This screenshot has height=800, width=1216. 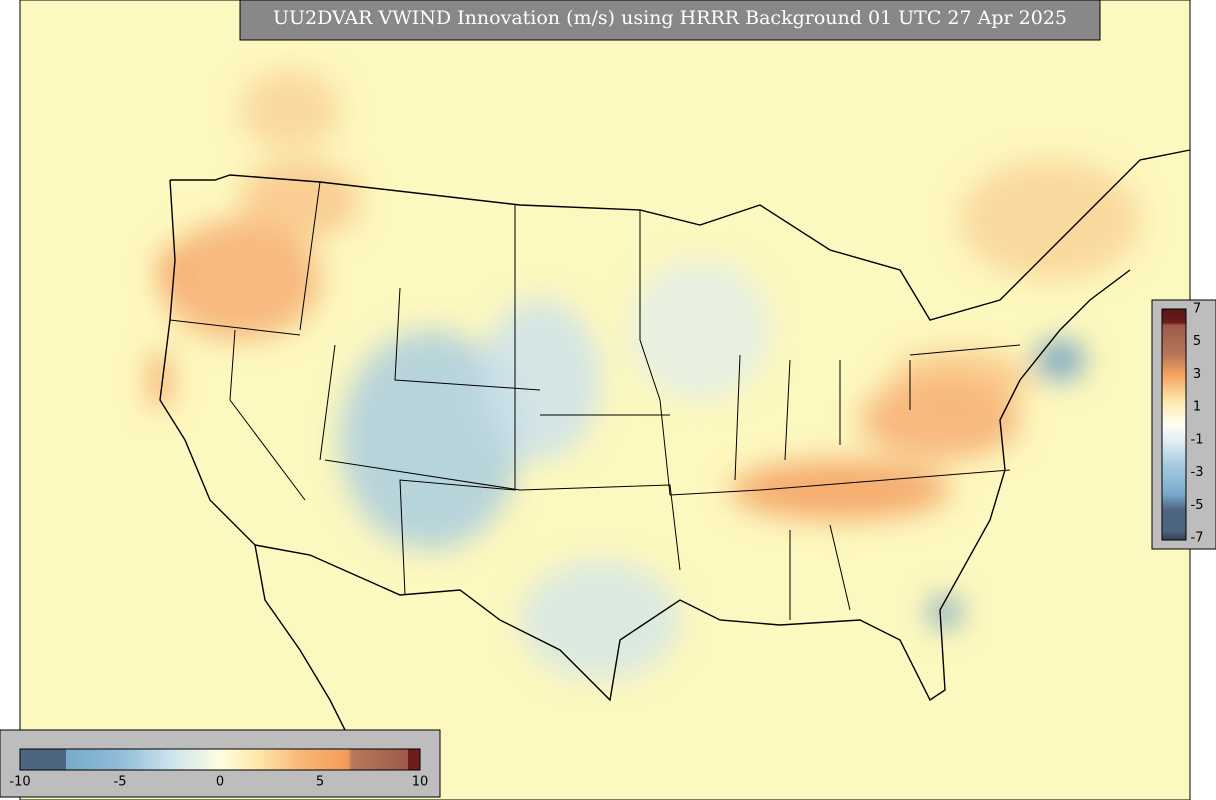 I want to click on title-background, so click(x=670, y=20).